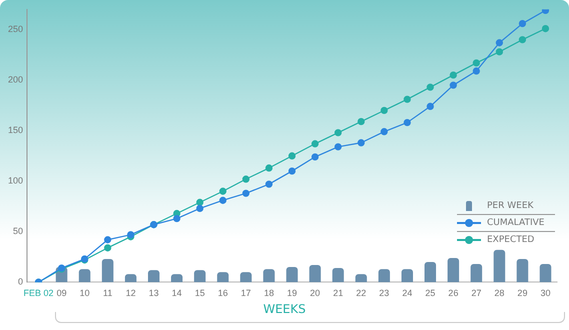 Image resolution: width=569 pixels, height=330 pixels. What do you see at coordinates (545, 293) in the screenshot?
I see `x-tick-label: 30` at bounding box center [545, 293].